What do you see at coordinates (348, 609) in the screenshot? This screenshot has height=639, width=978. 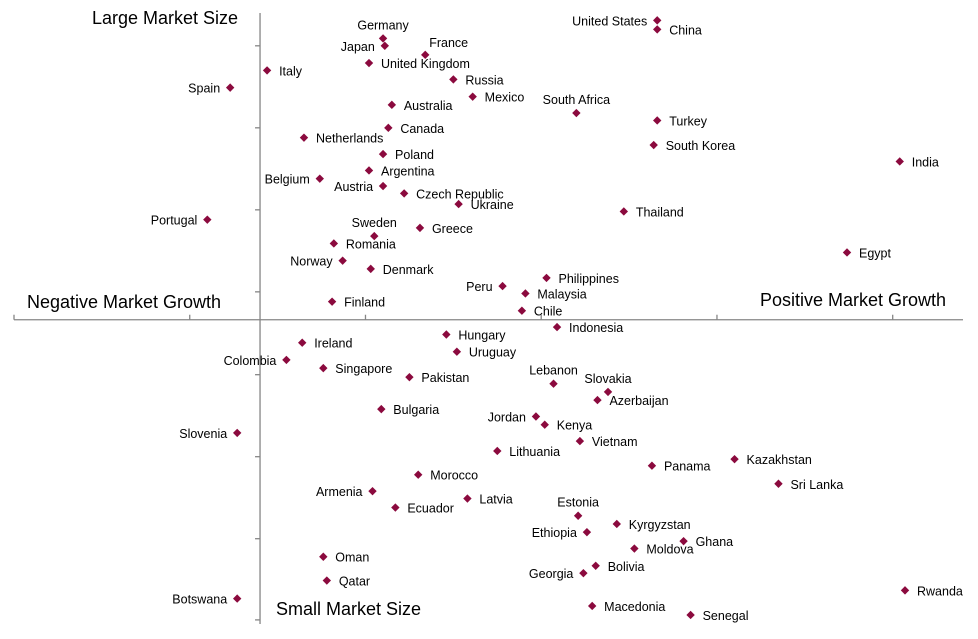 I see `quadrant-label-bottom: Small Market Size` at bounding box center [348, 609].